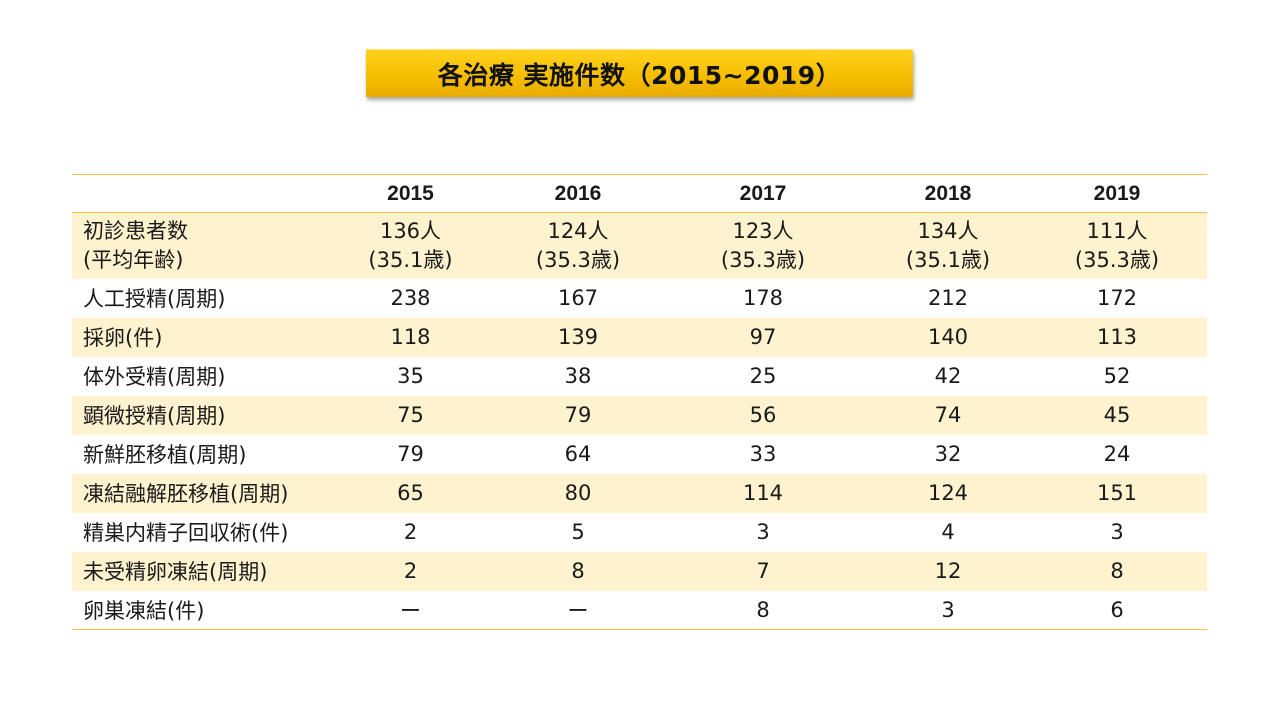 The height and width of the screenshot is (720, 1280). Describe the element at coordinates (639, 454) in the screenshot. I see `table-row: 新鮮胚移植(周期) 79 64 33 32 24` at that location.